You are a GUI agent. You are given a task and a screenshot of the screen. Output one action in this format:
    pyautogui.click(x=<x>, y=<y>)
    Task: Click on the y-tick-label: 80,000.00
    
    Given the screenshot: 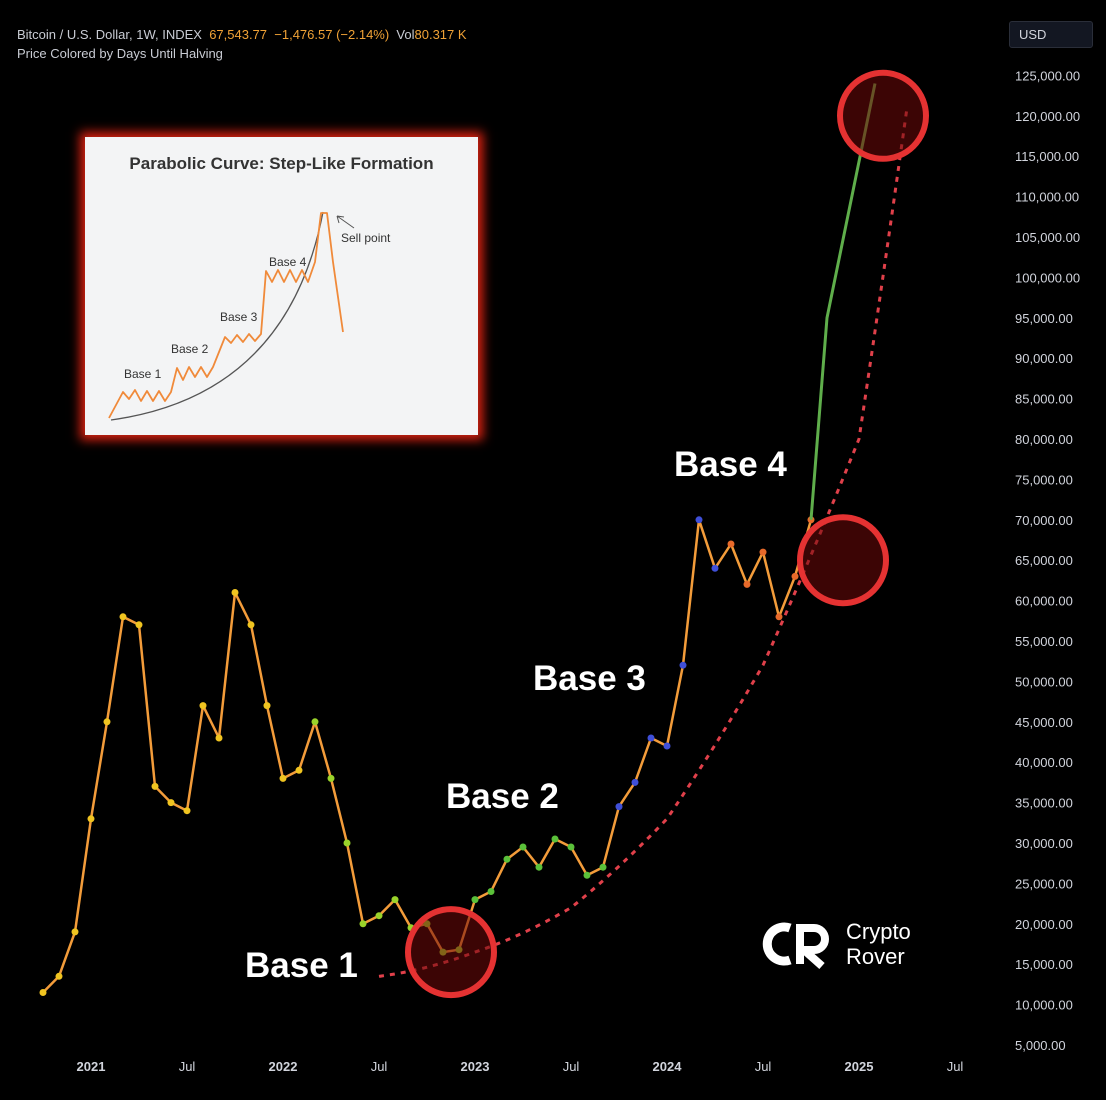 What is the action you would take?
    pyautogui.click(x=1044, y=439)
    